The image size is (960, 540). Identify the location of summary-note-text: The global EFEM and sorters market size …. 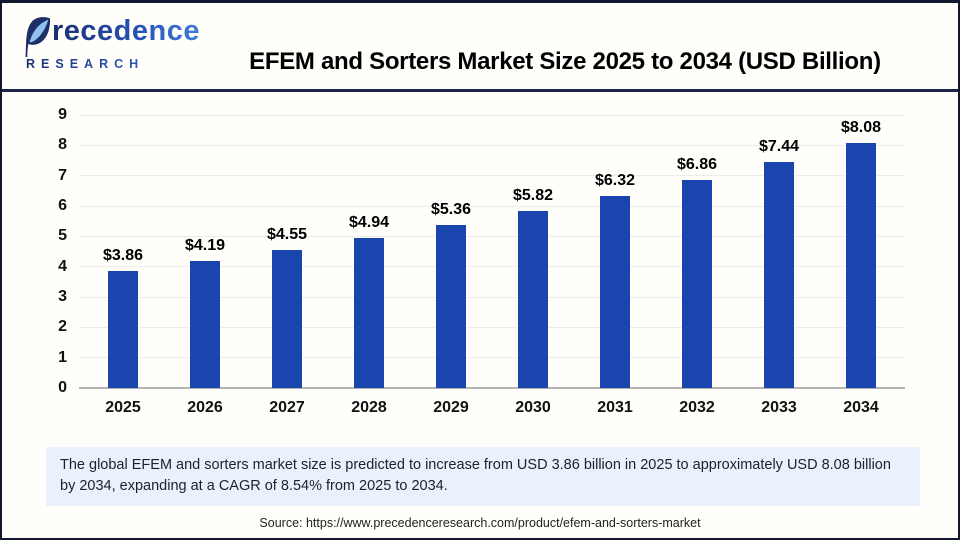
(475, 476).